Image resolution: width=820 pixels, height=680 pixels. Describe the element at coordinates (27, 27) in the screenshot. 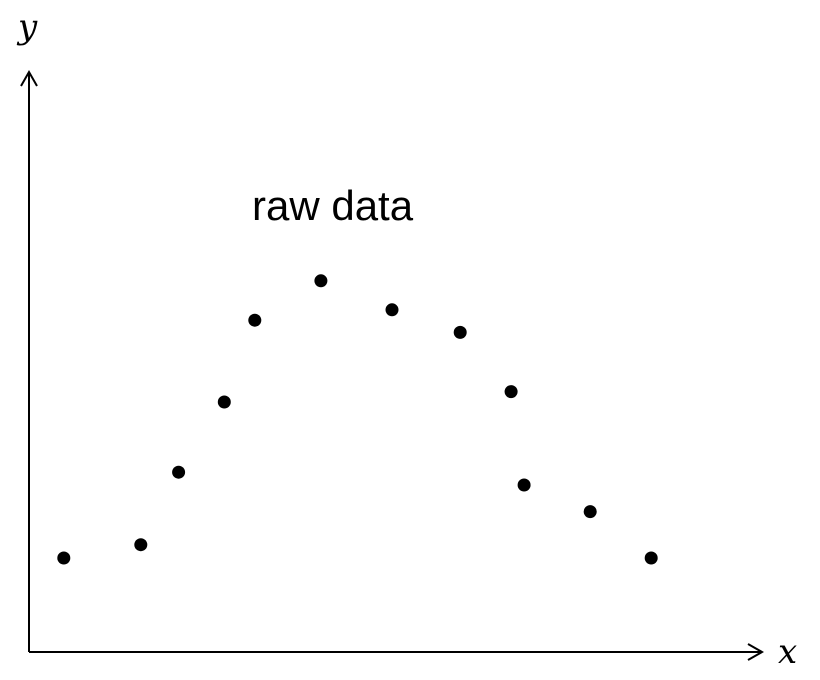

I see `y-axis-label: y` at that location.